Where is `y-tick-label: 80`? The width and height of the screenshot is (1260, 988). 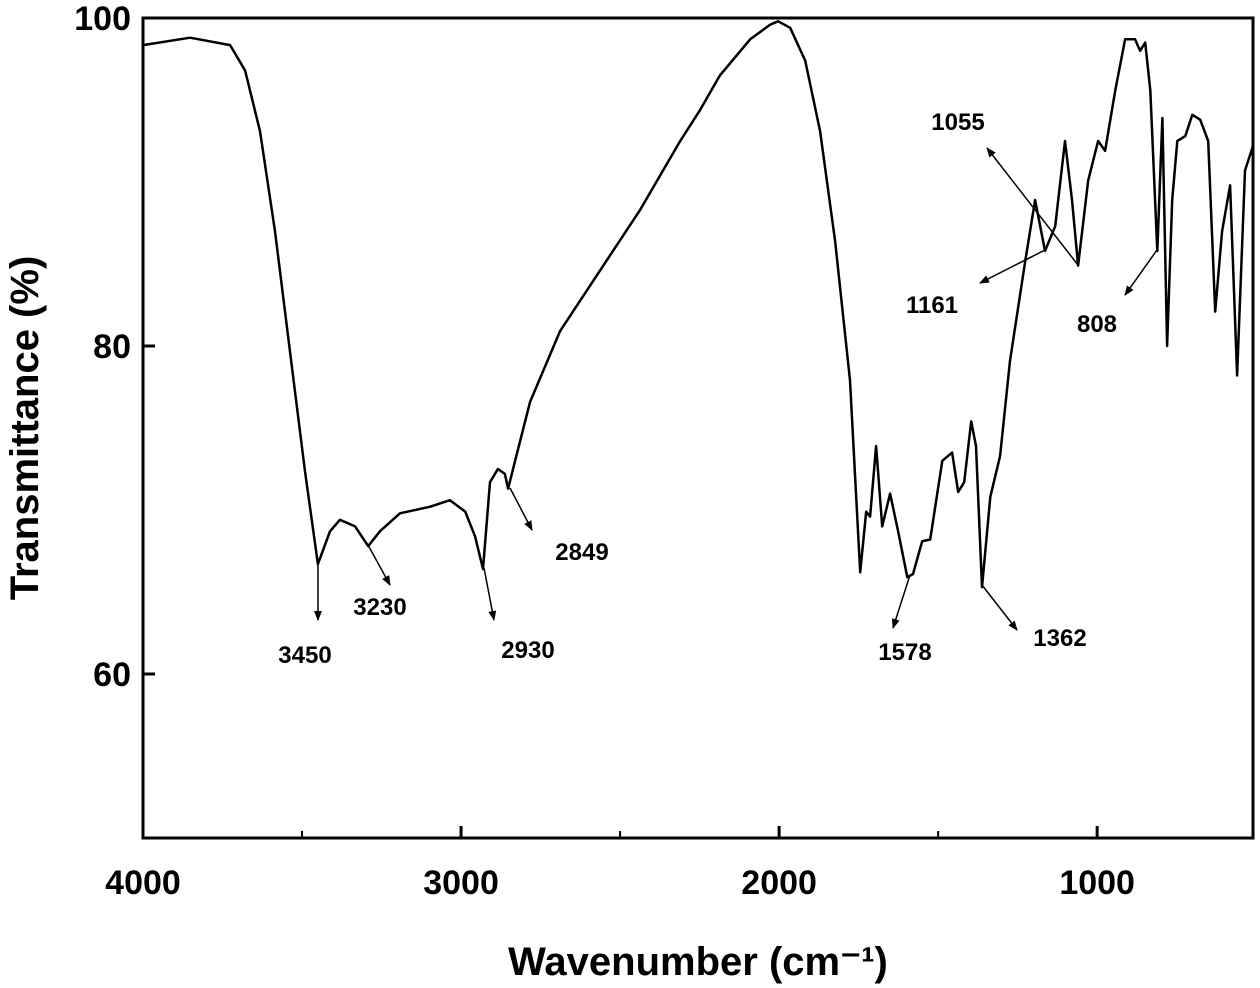
y-tick-label: 80 is located at coordinates (112, 347).